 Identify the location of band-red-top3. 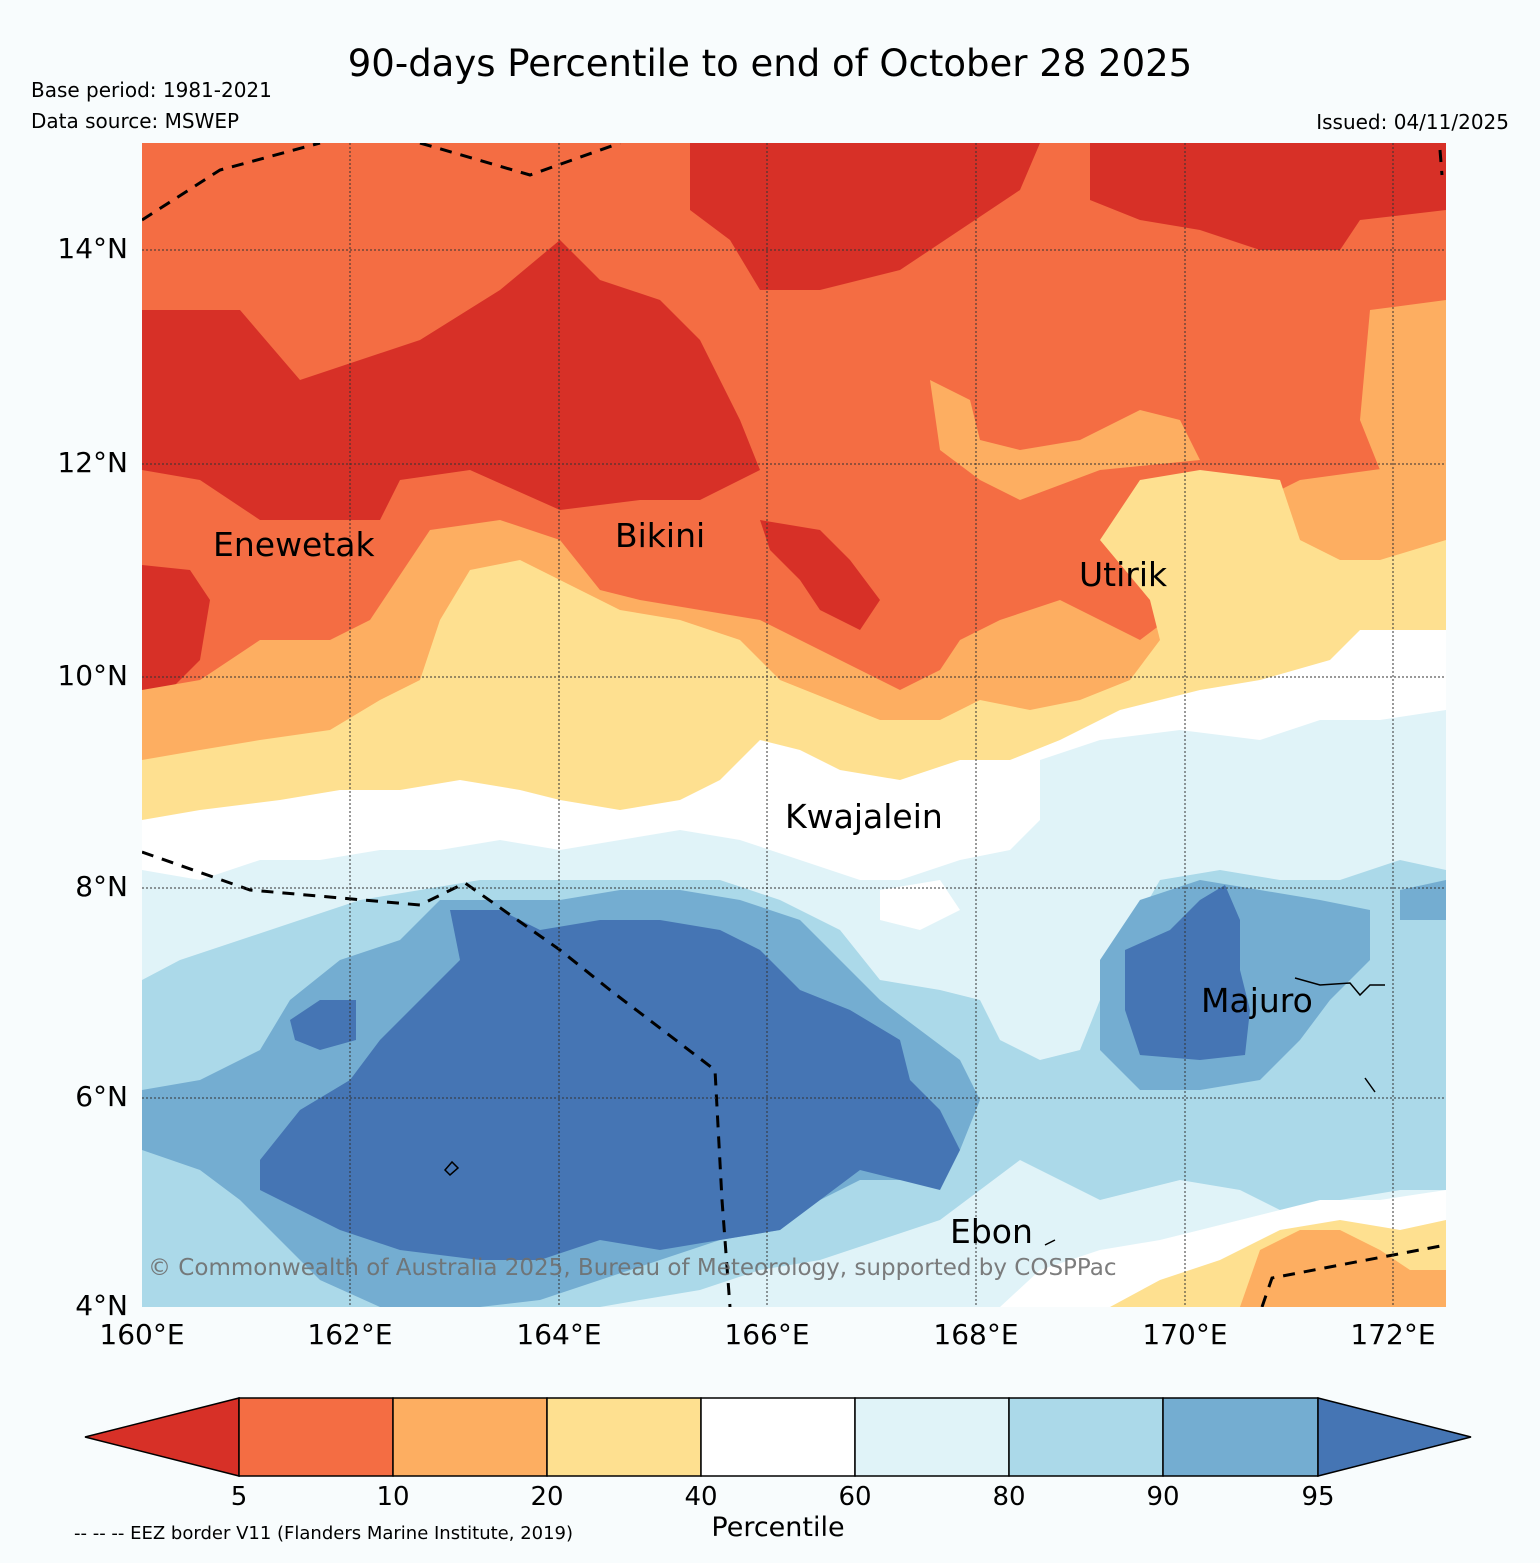
(1268, 196).